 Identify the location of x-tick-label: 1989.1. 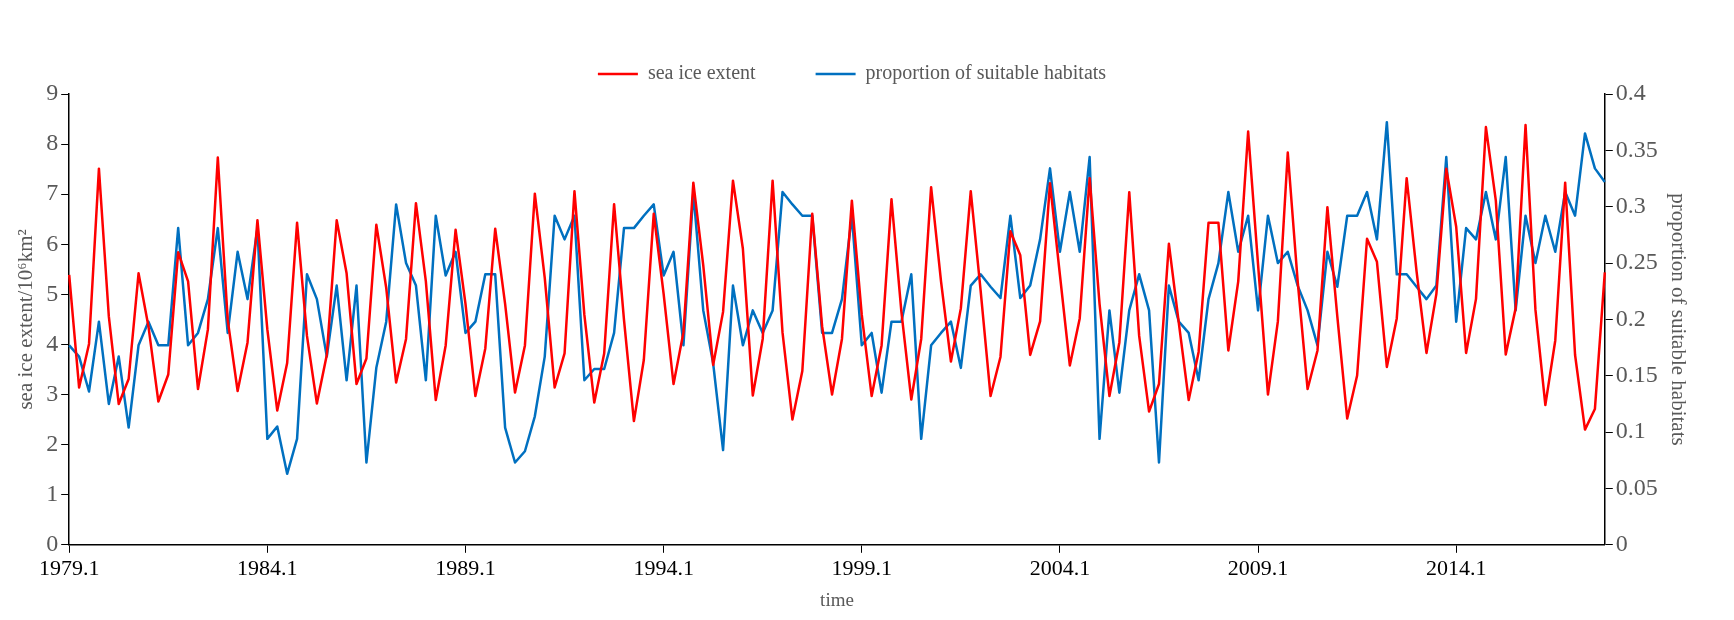
(465, 567).